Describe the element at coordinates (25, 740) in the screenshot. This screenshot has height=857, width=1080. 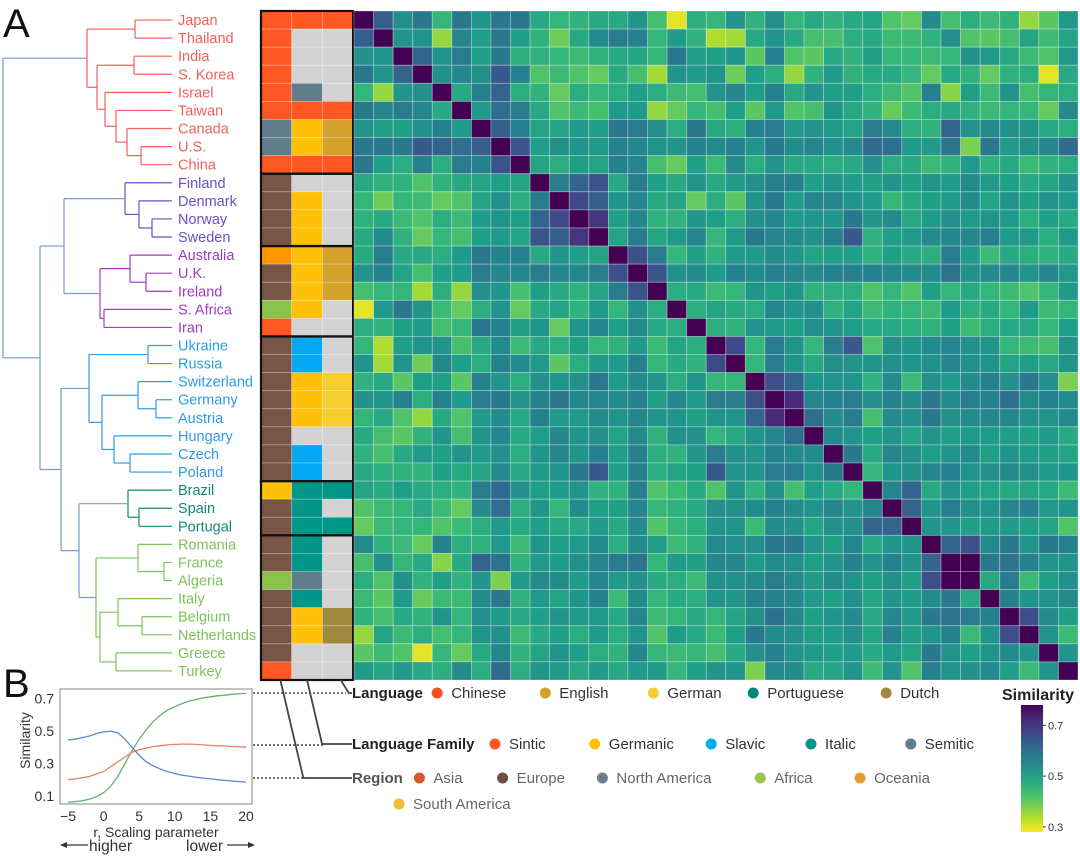
I see `y-axis-label: Similarity` at that location.